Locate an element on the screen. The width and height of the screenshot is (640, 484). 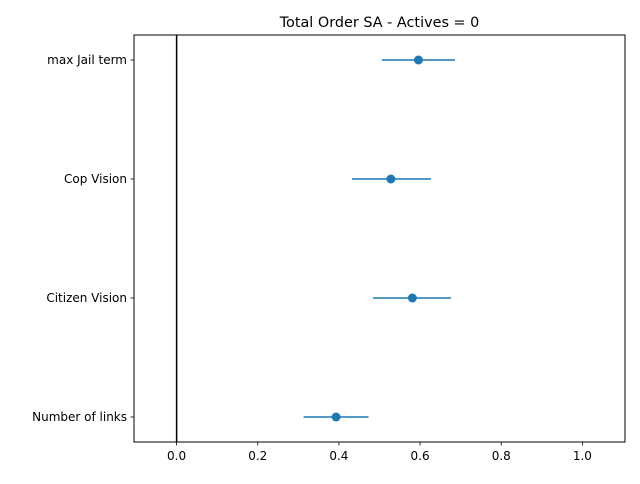
x-tick-label: 0.8 is located at coordinates (501, 456).